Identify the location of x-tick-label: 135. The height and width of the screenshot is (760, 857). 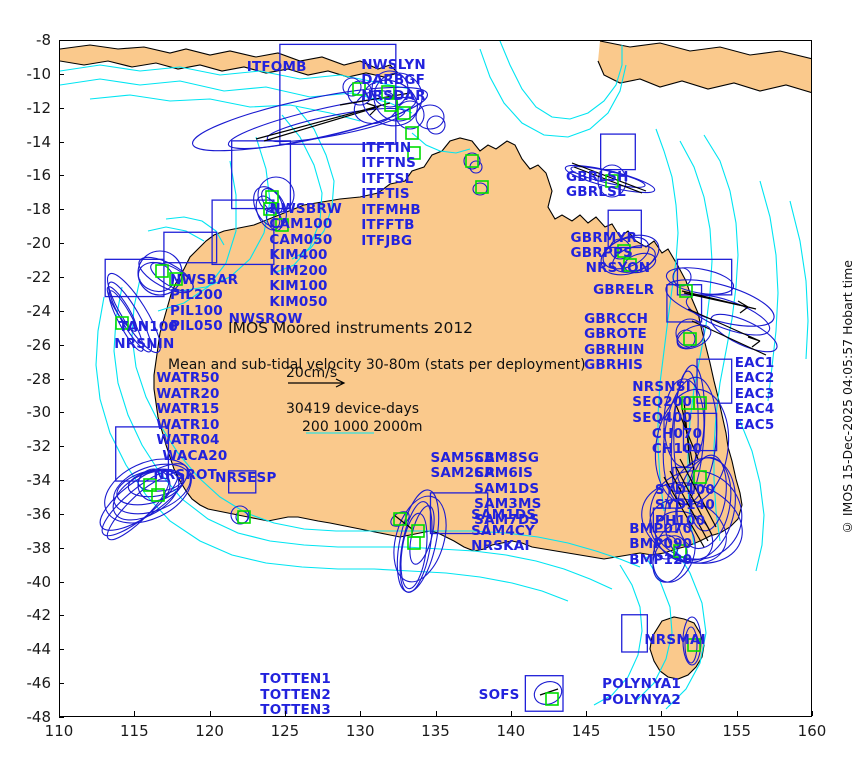
(435, 731).